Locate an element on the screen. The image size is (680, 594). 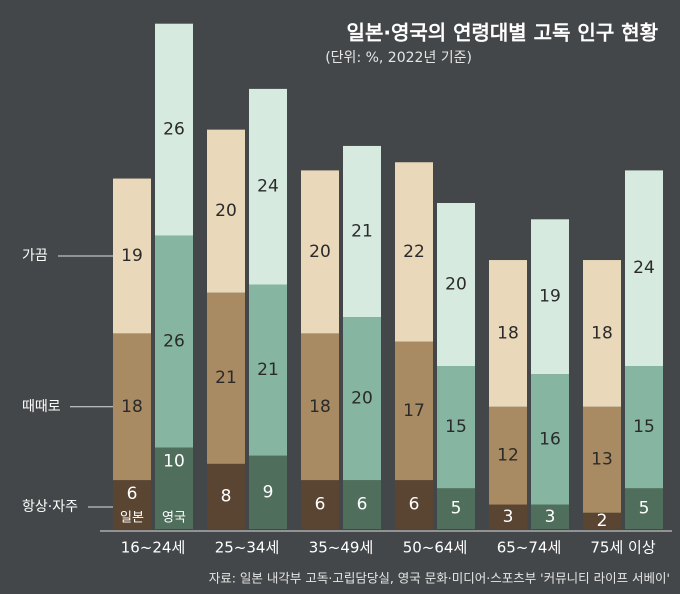
group-label: 일본 is located at coordinates (132, 518).